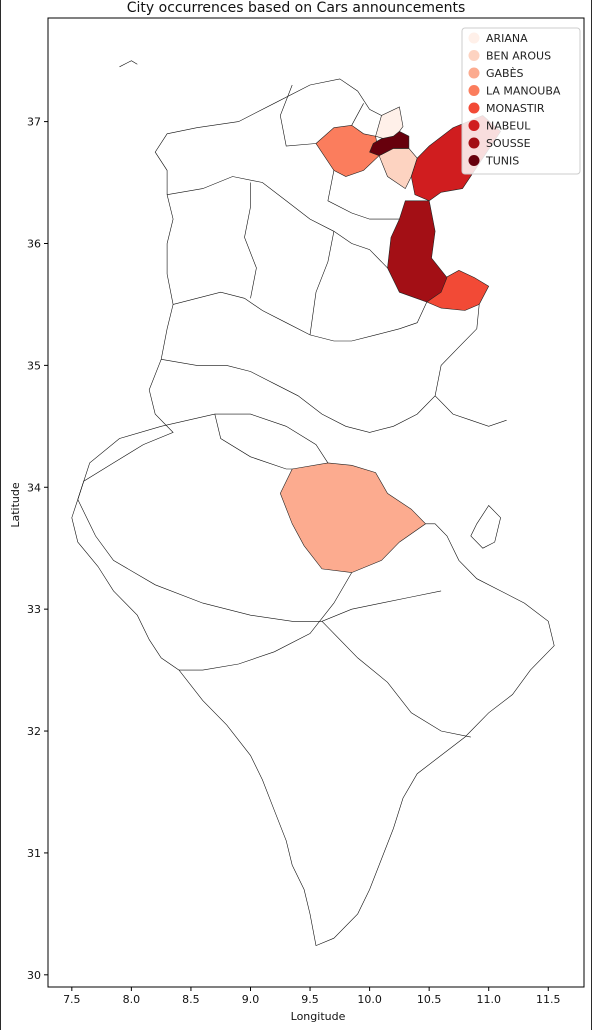 The image size is (592, 1030). I want to click on y-tick-label: 32, so click(34, 731).